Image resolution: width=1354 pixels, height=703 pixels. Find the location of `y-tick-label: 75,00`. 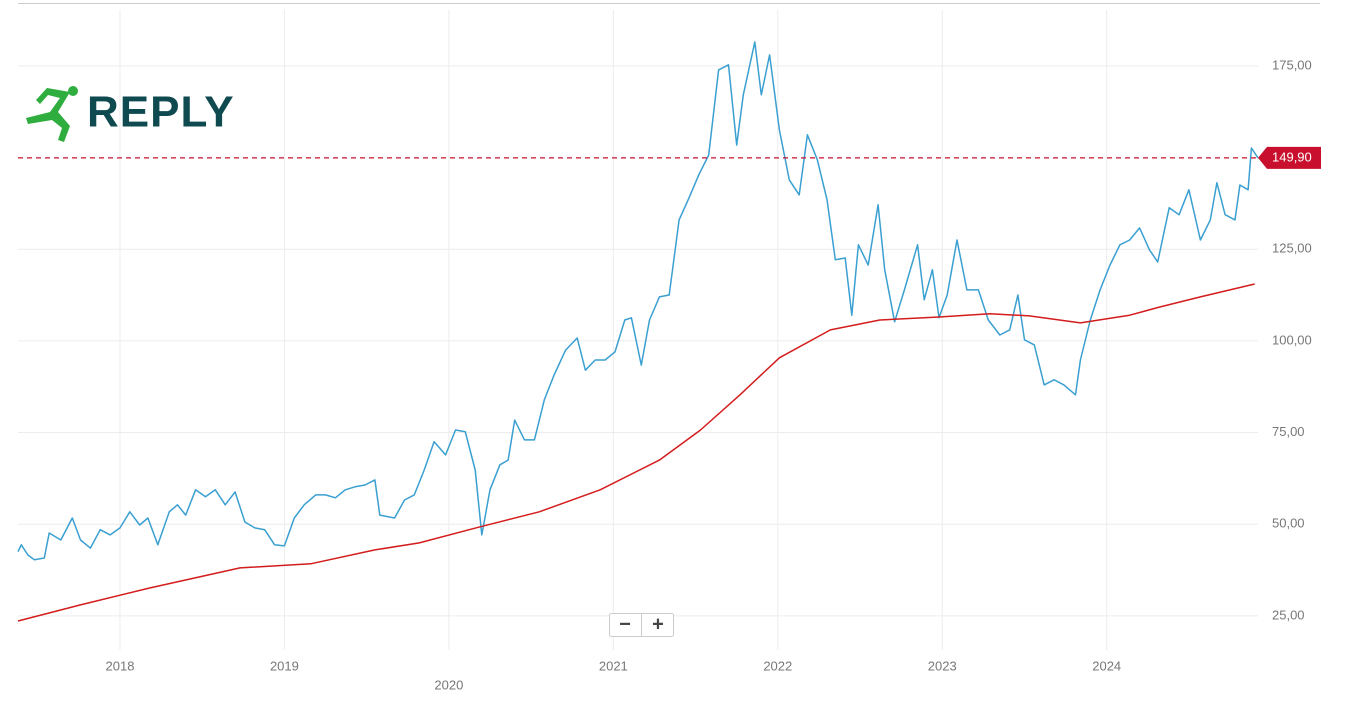

y-tick-label: 75,00 is located at coordinates (1288, 431).